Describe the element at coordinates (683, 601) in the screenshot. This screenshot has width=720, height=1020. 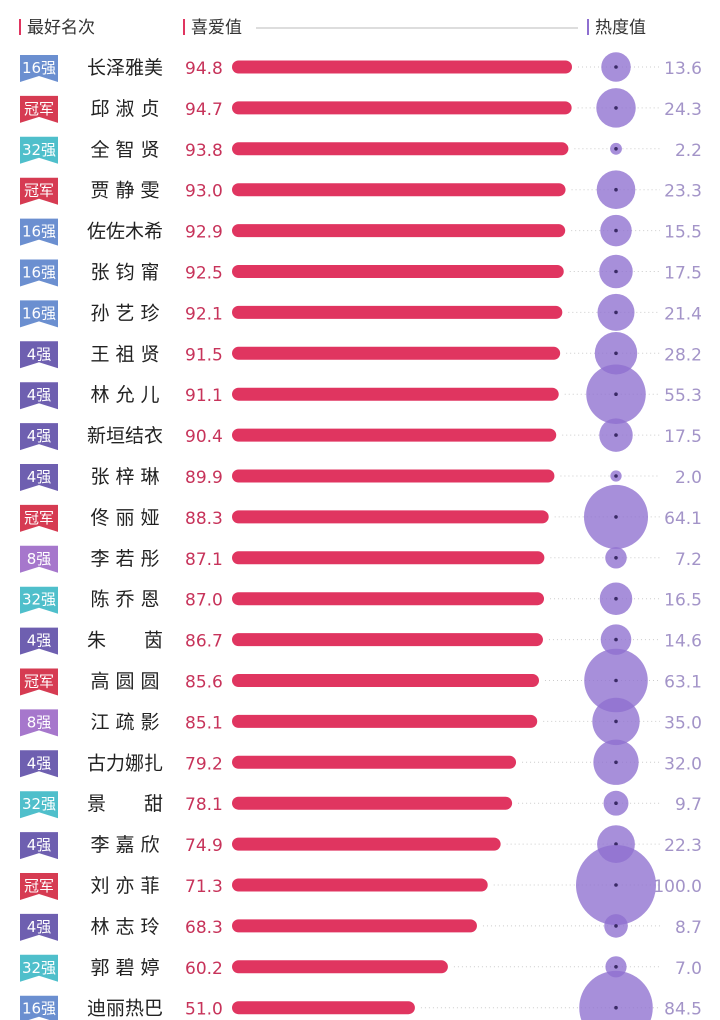
I see `heat-value: 16.5` at that location.